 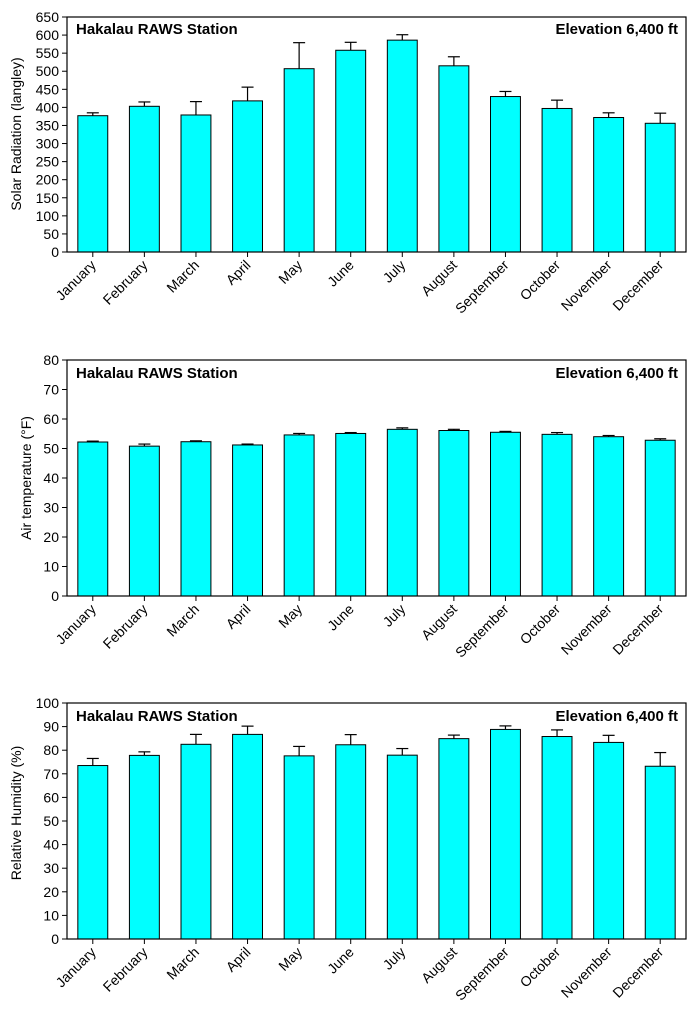 I want to click on bar-december, so click(x=660, y=852).